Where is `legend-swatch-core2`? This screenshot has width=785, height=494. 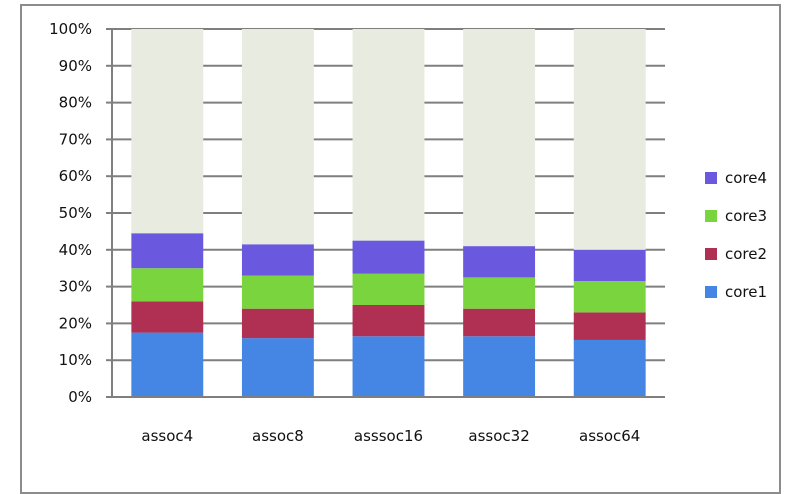 legend-swatch-core2 is located at coordinates (711, 254).